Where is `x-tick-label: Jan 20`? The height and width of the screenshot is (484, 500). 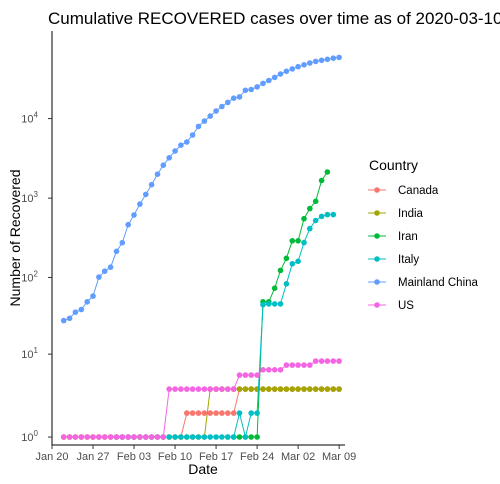
x-tick-label: Jan 20 is located at coordinates (51, 457).